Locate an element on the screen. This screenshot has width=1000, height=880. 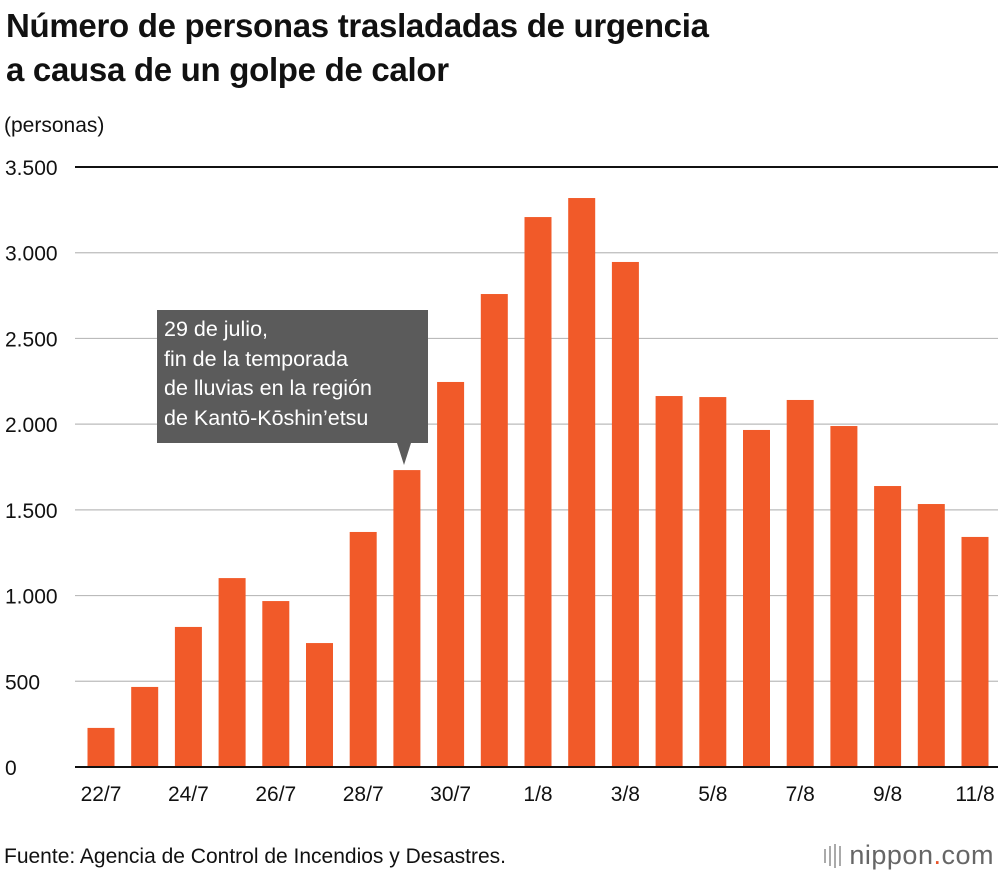
y-axis-label: (personas) is located at coordinates (54, 125).